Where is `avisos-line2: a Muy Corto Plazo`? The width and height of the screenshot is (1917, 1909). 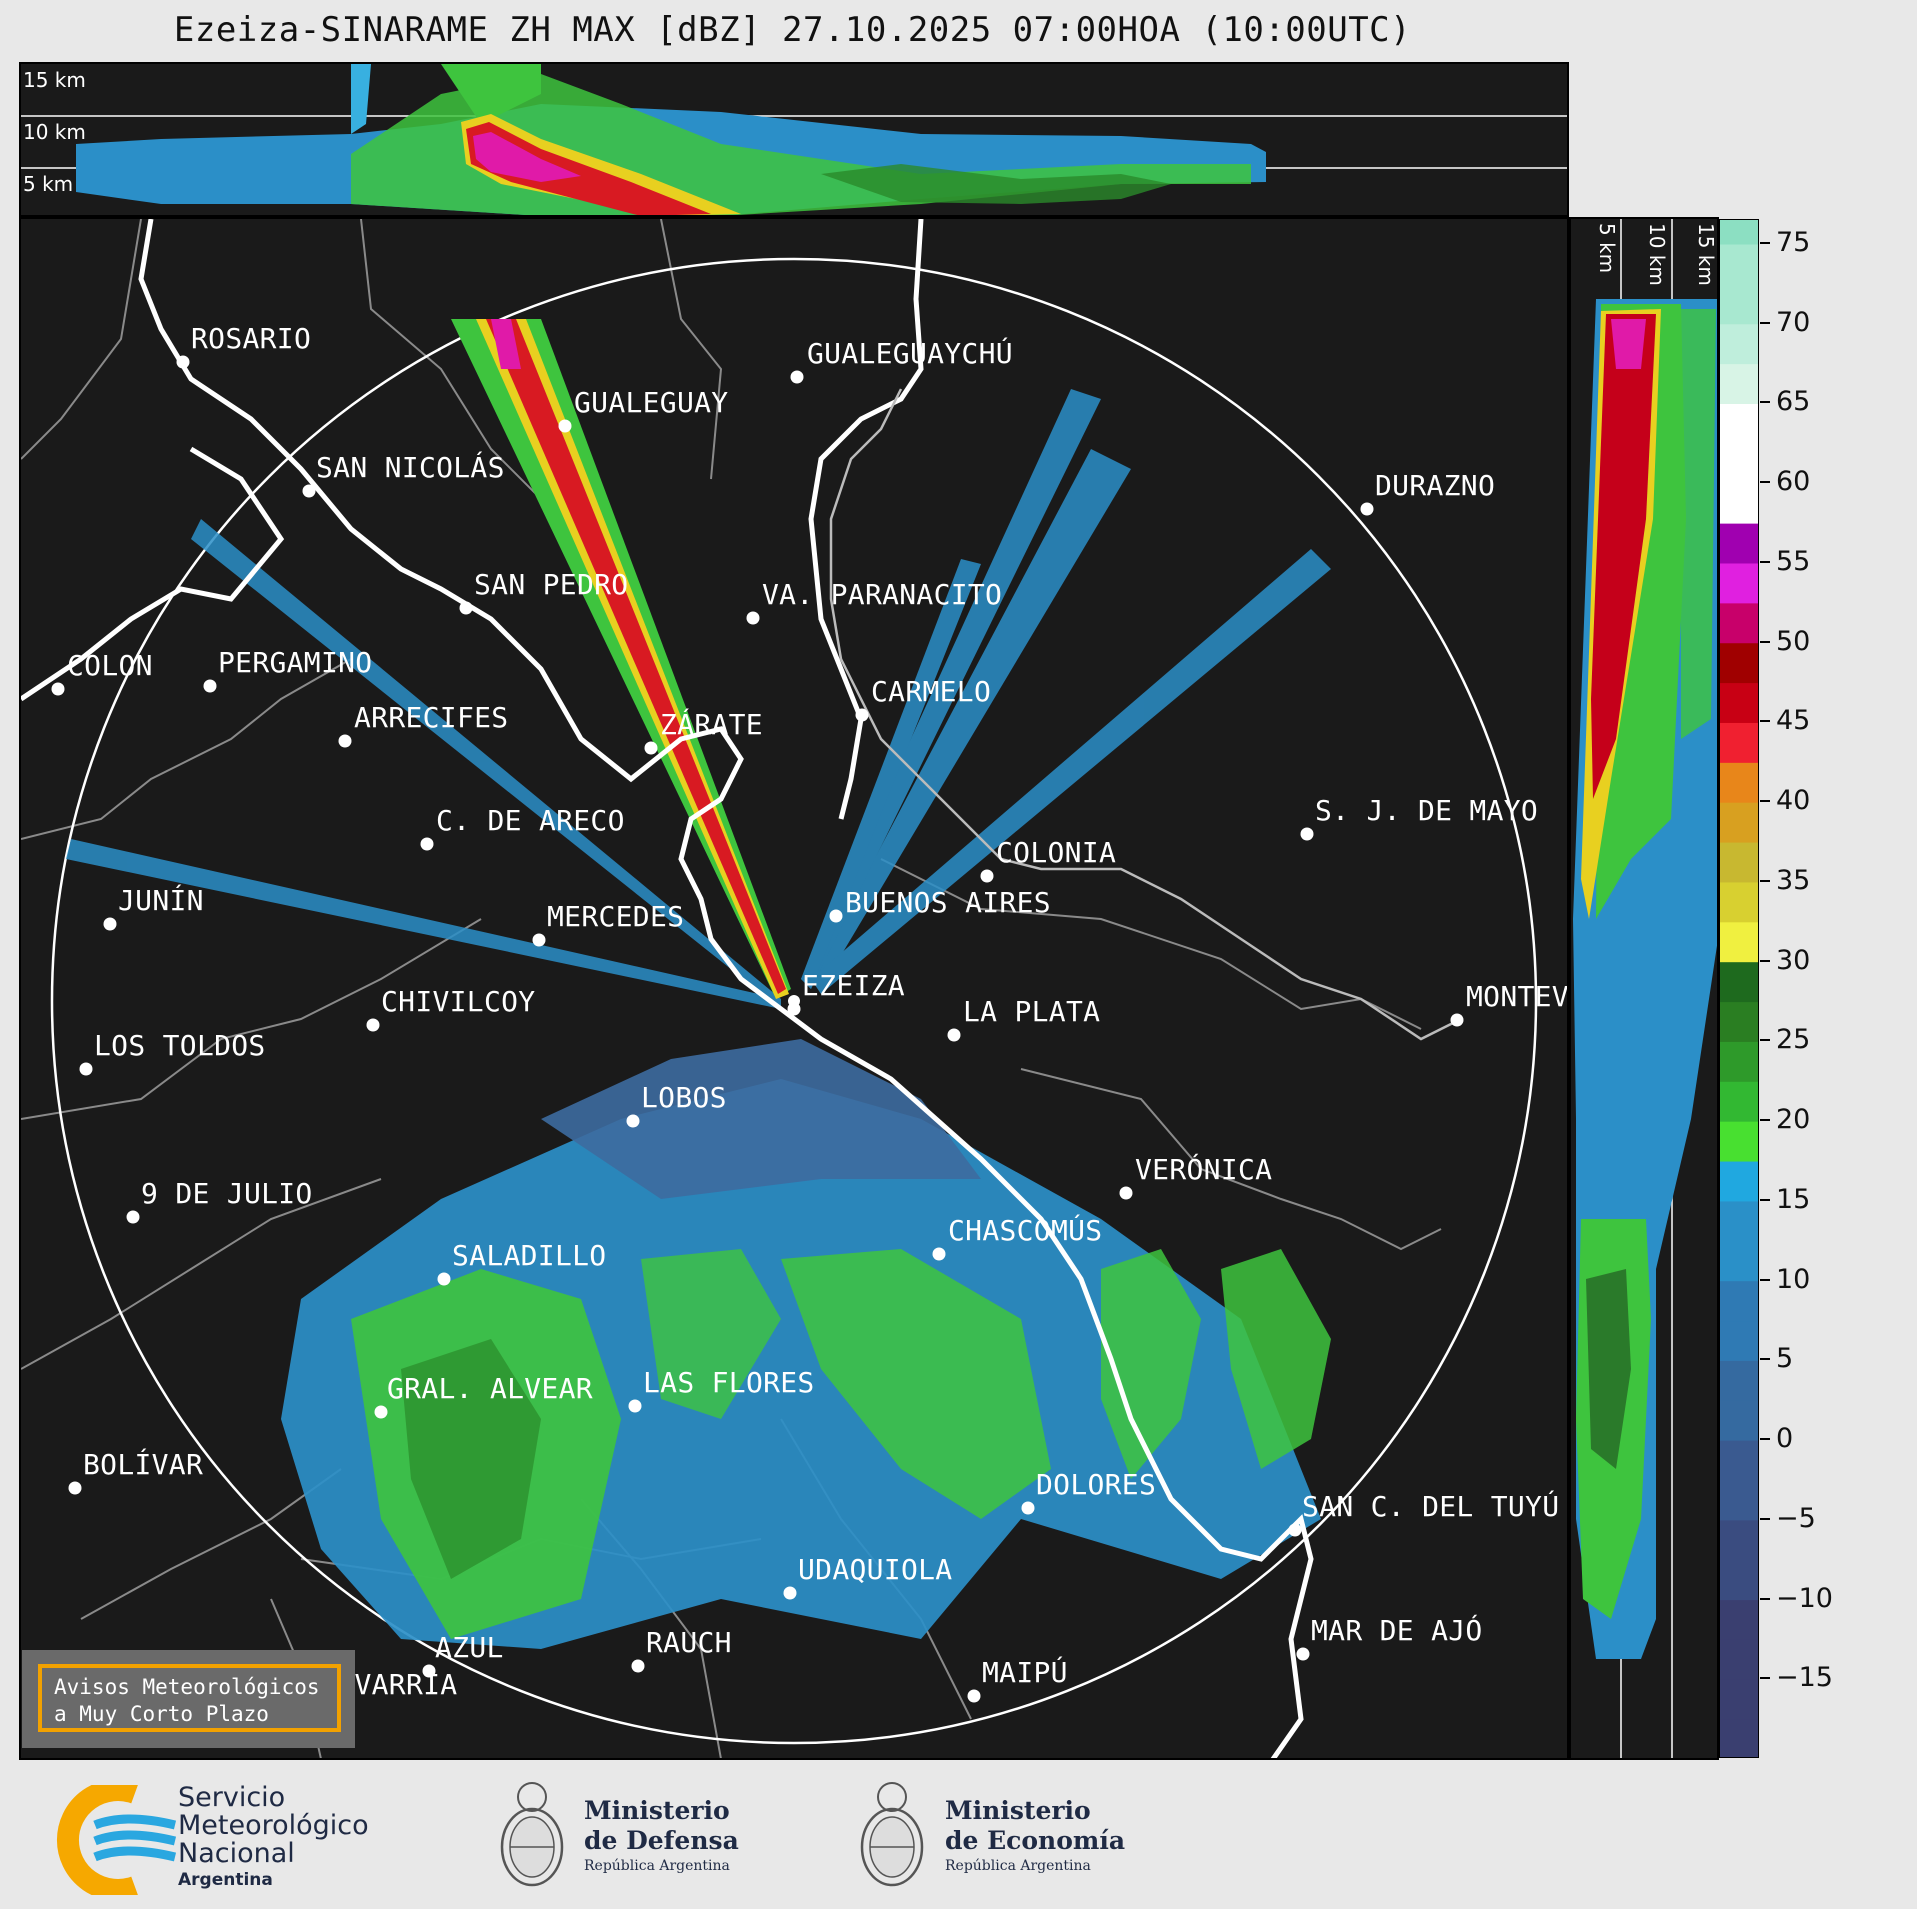
avisos-line2: a Muy Corto Plazo is located at coordinates (161, 1714).